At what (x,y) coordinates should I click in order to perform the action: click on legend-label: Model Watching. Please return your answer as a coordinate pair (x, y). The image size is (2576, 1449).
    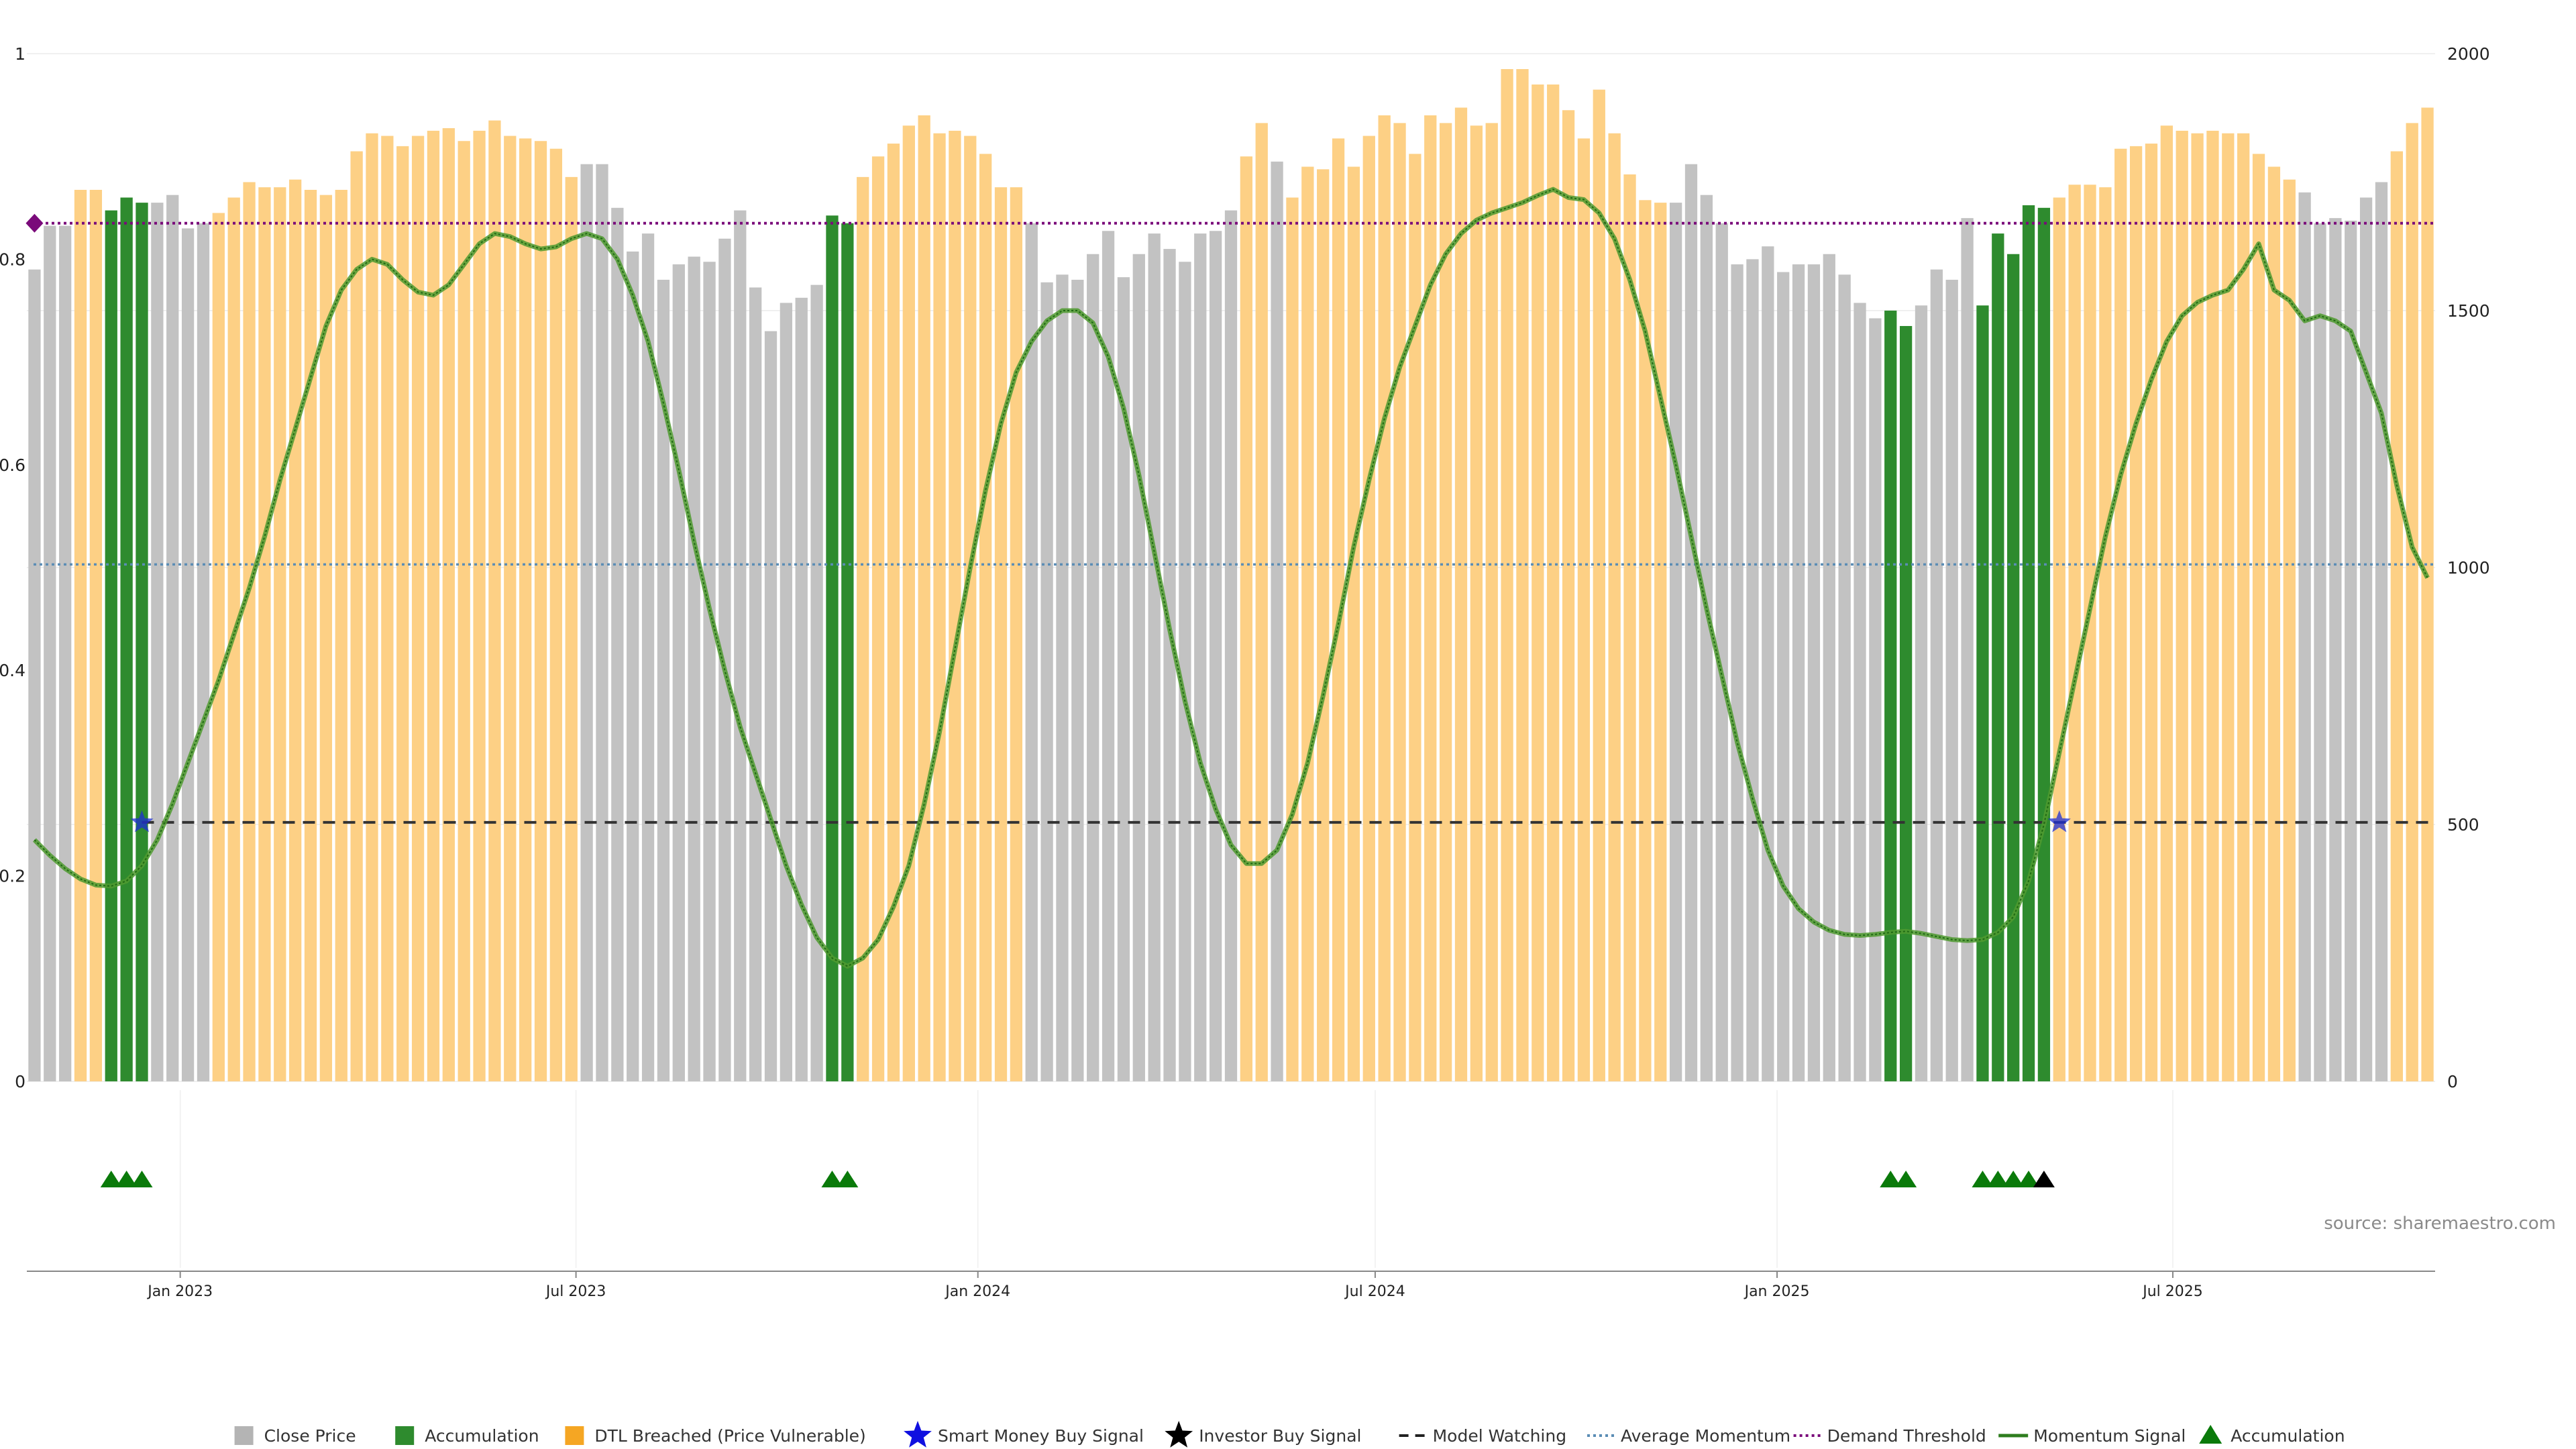
    Looking at the image, I should click on (1500, 1436).